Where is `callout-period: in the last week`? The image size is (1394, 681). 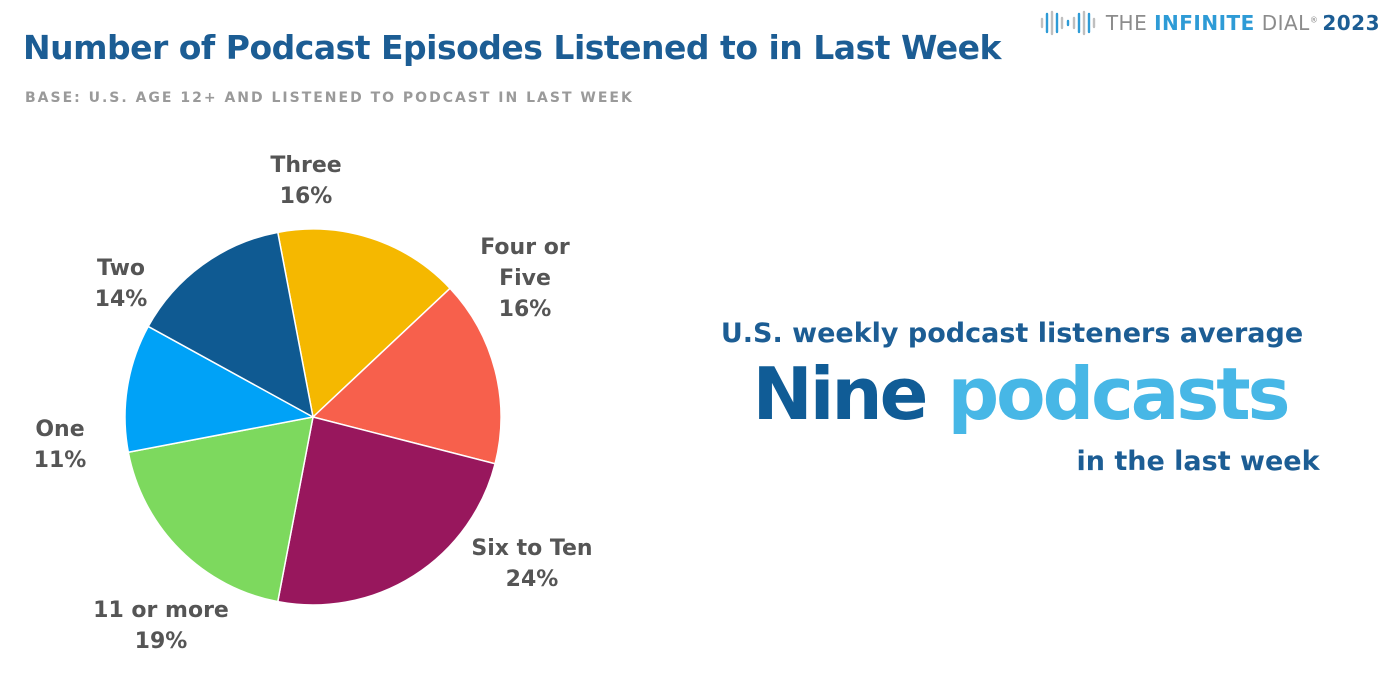
callout-period: in the last week is located at coordinates (1198, 461).